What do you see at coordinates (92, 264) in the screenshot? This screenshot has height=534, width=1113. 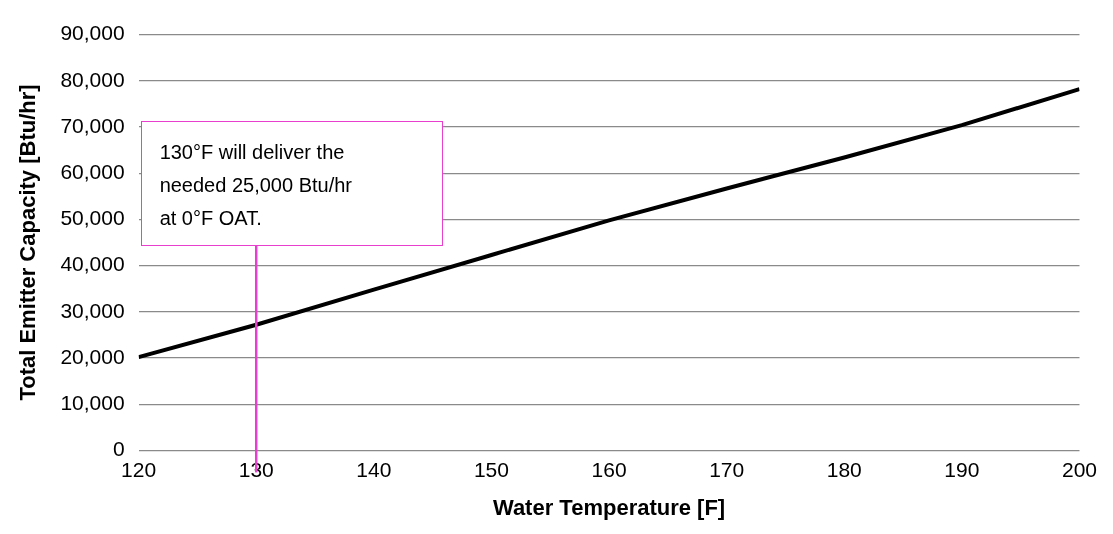 I see `y-tick-label: 40,000` at bounding box center [92, 264].